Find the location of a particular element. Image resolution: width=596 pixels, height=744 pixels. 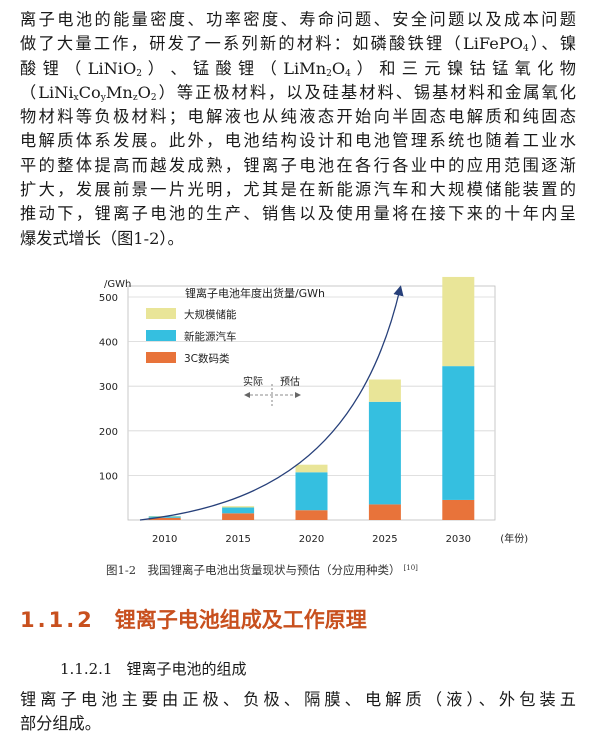

legend-label: 新能源汽车 is located at coordinates (210, 336).